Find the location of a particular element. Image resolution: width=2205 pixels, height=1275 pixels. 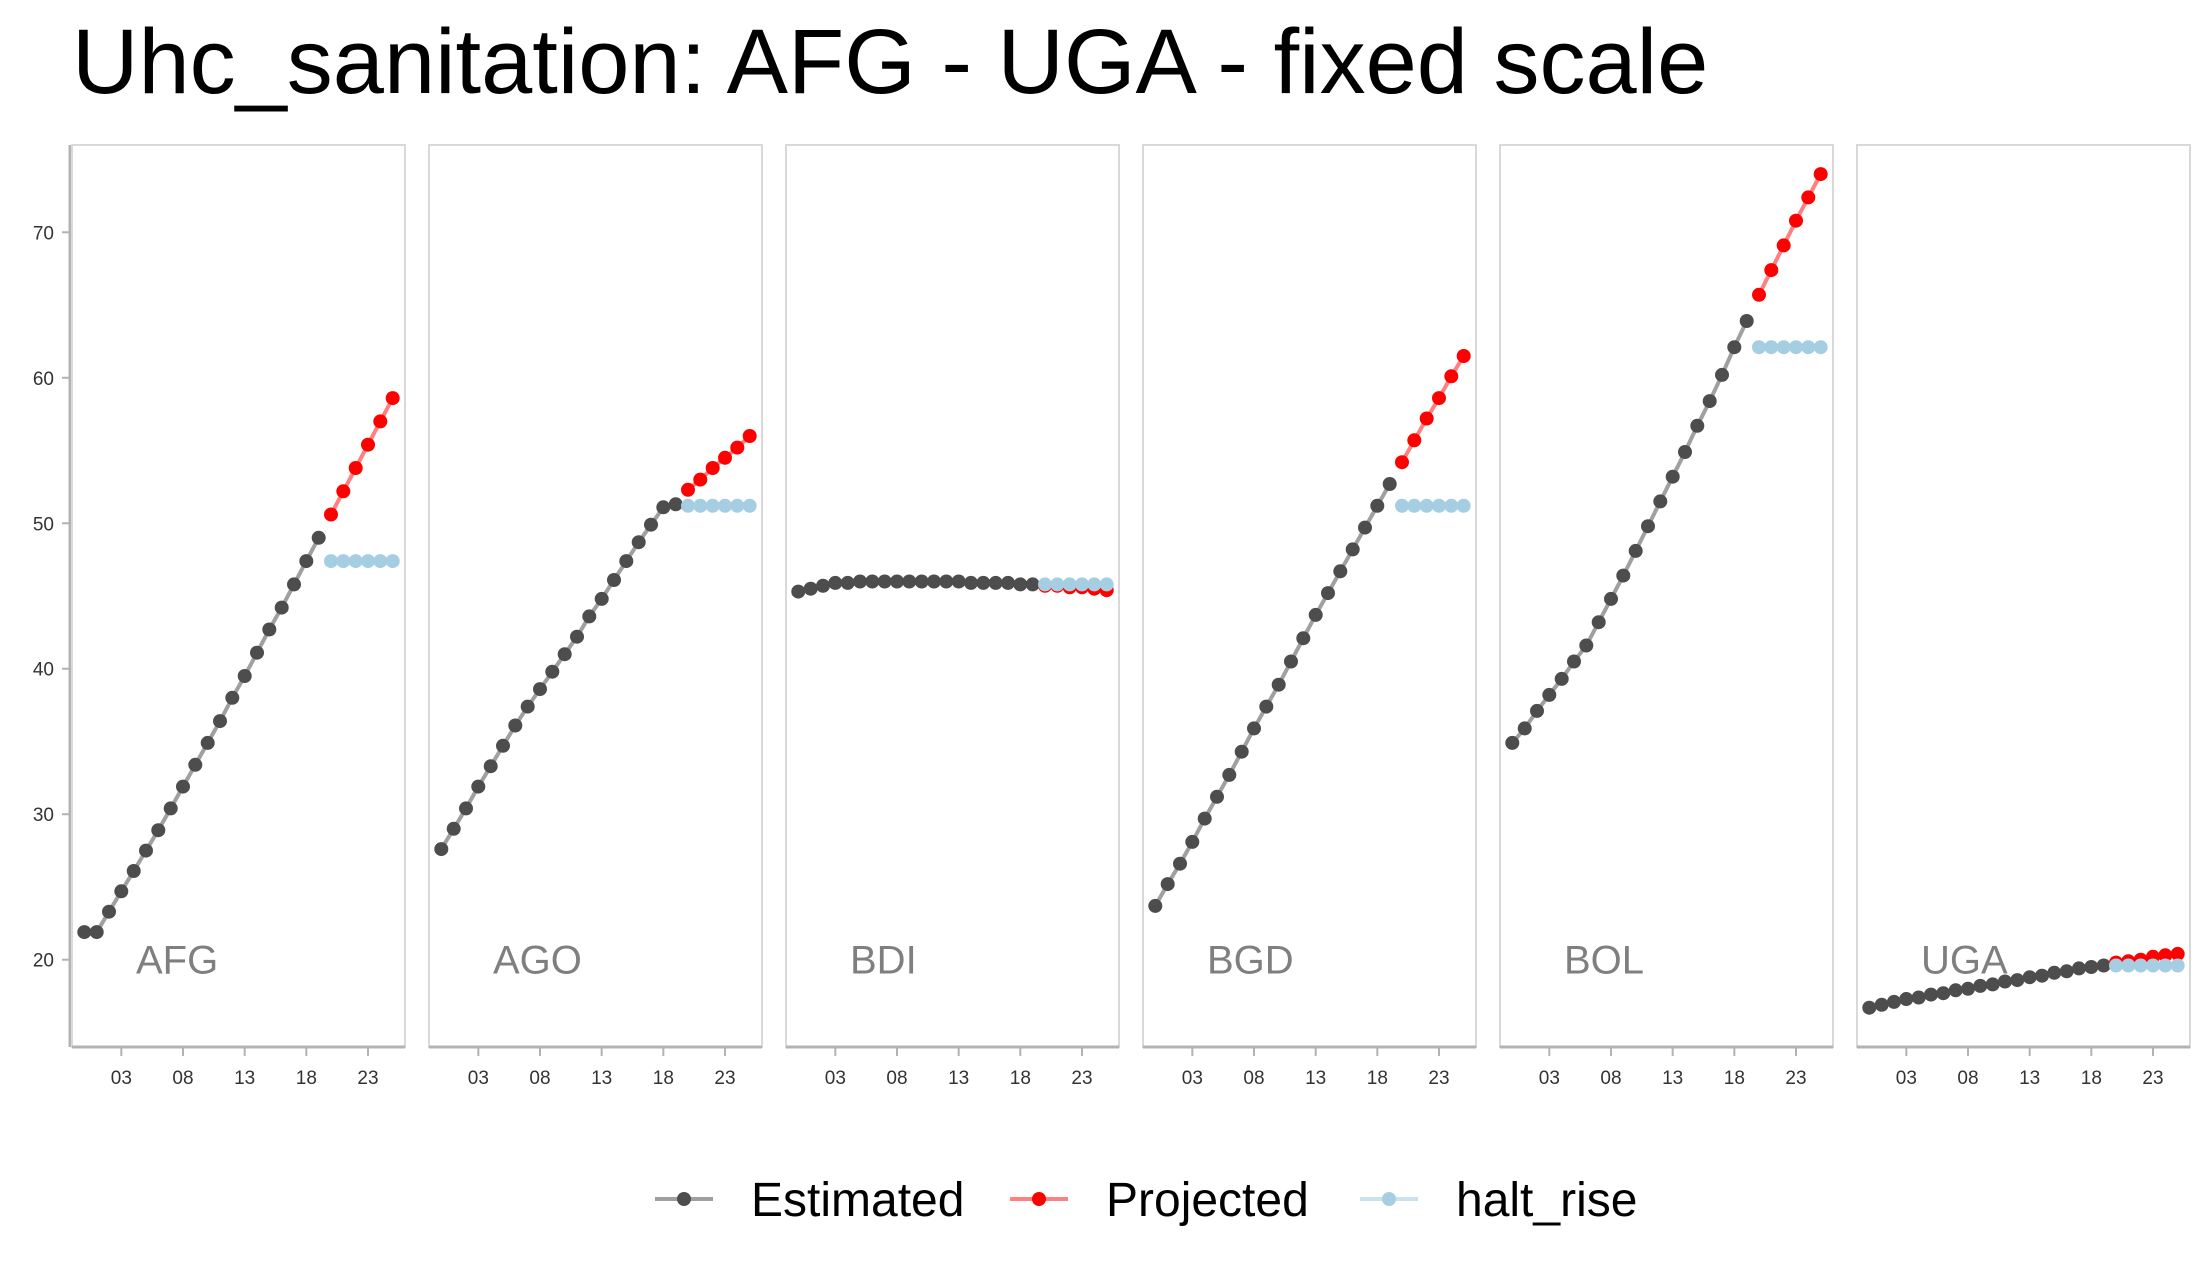

panel-label: AGO is located at coordinates (537, 961).